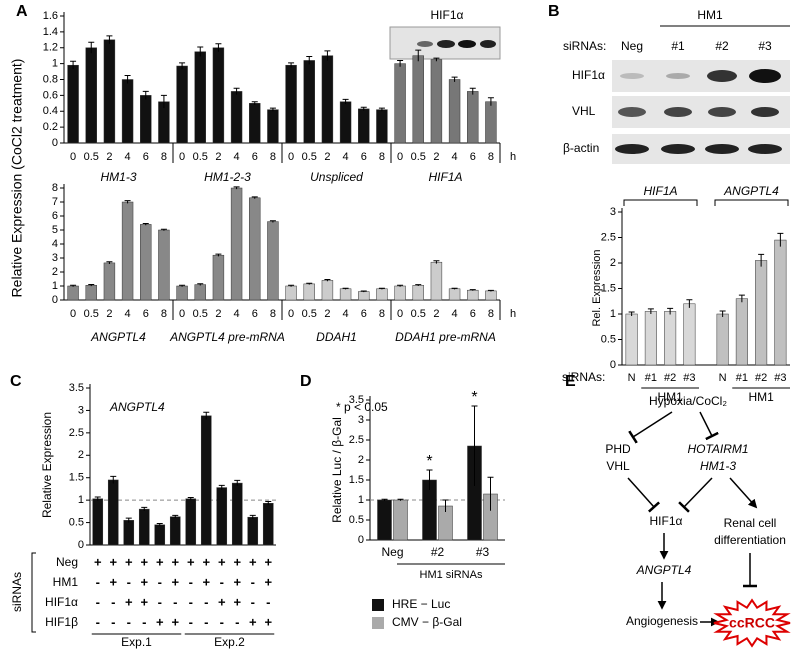 Image resolution: width=800 pixels, height=649 pixels. I want to click on legend-label: CMV − β-Gal, so click(427, 622).